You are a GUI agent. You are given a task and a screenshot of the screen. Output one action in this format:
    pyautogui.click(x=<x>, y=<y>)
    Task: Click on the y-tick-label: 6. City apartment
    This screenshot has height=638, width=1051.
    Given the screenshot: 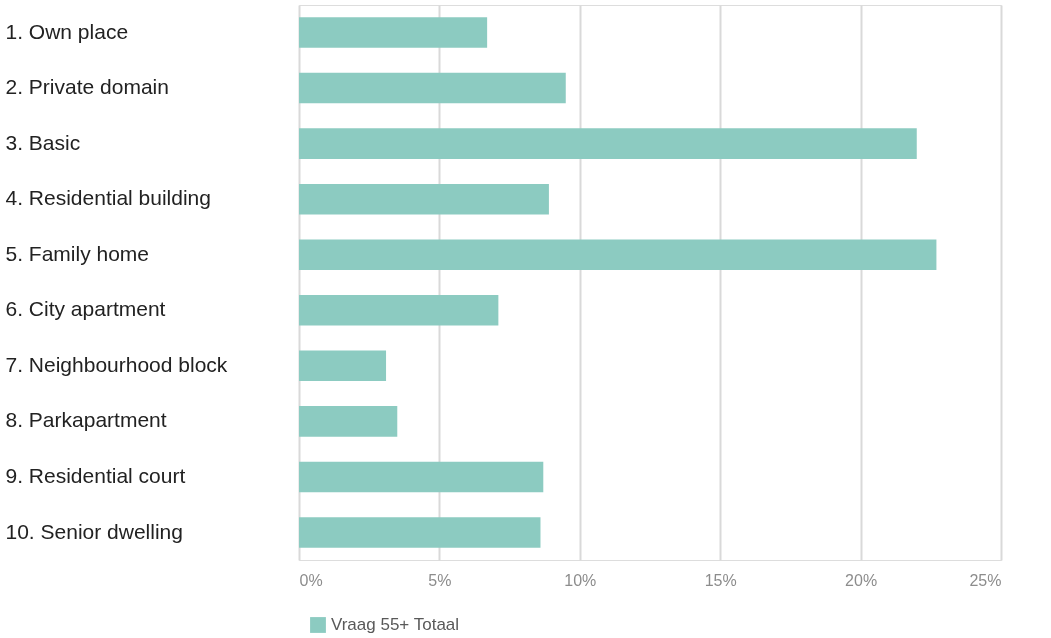 What is the action you would take?
    pyautogui.click(x=85, y=309)
    